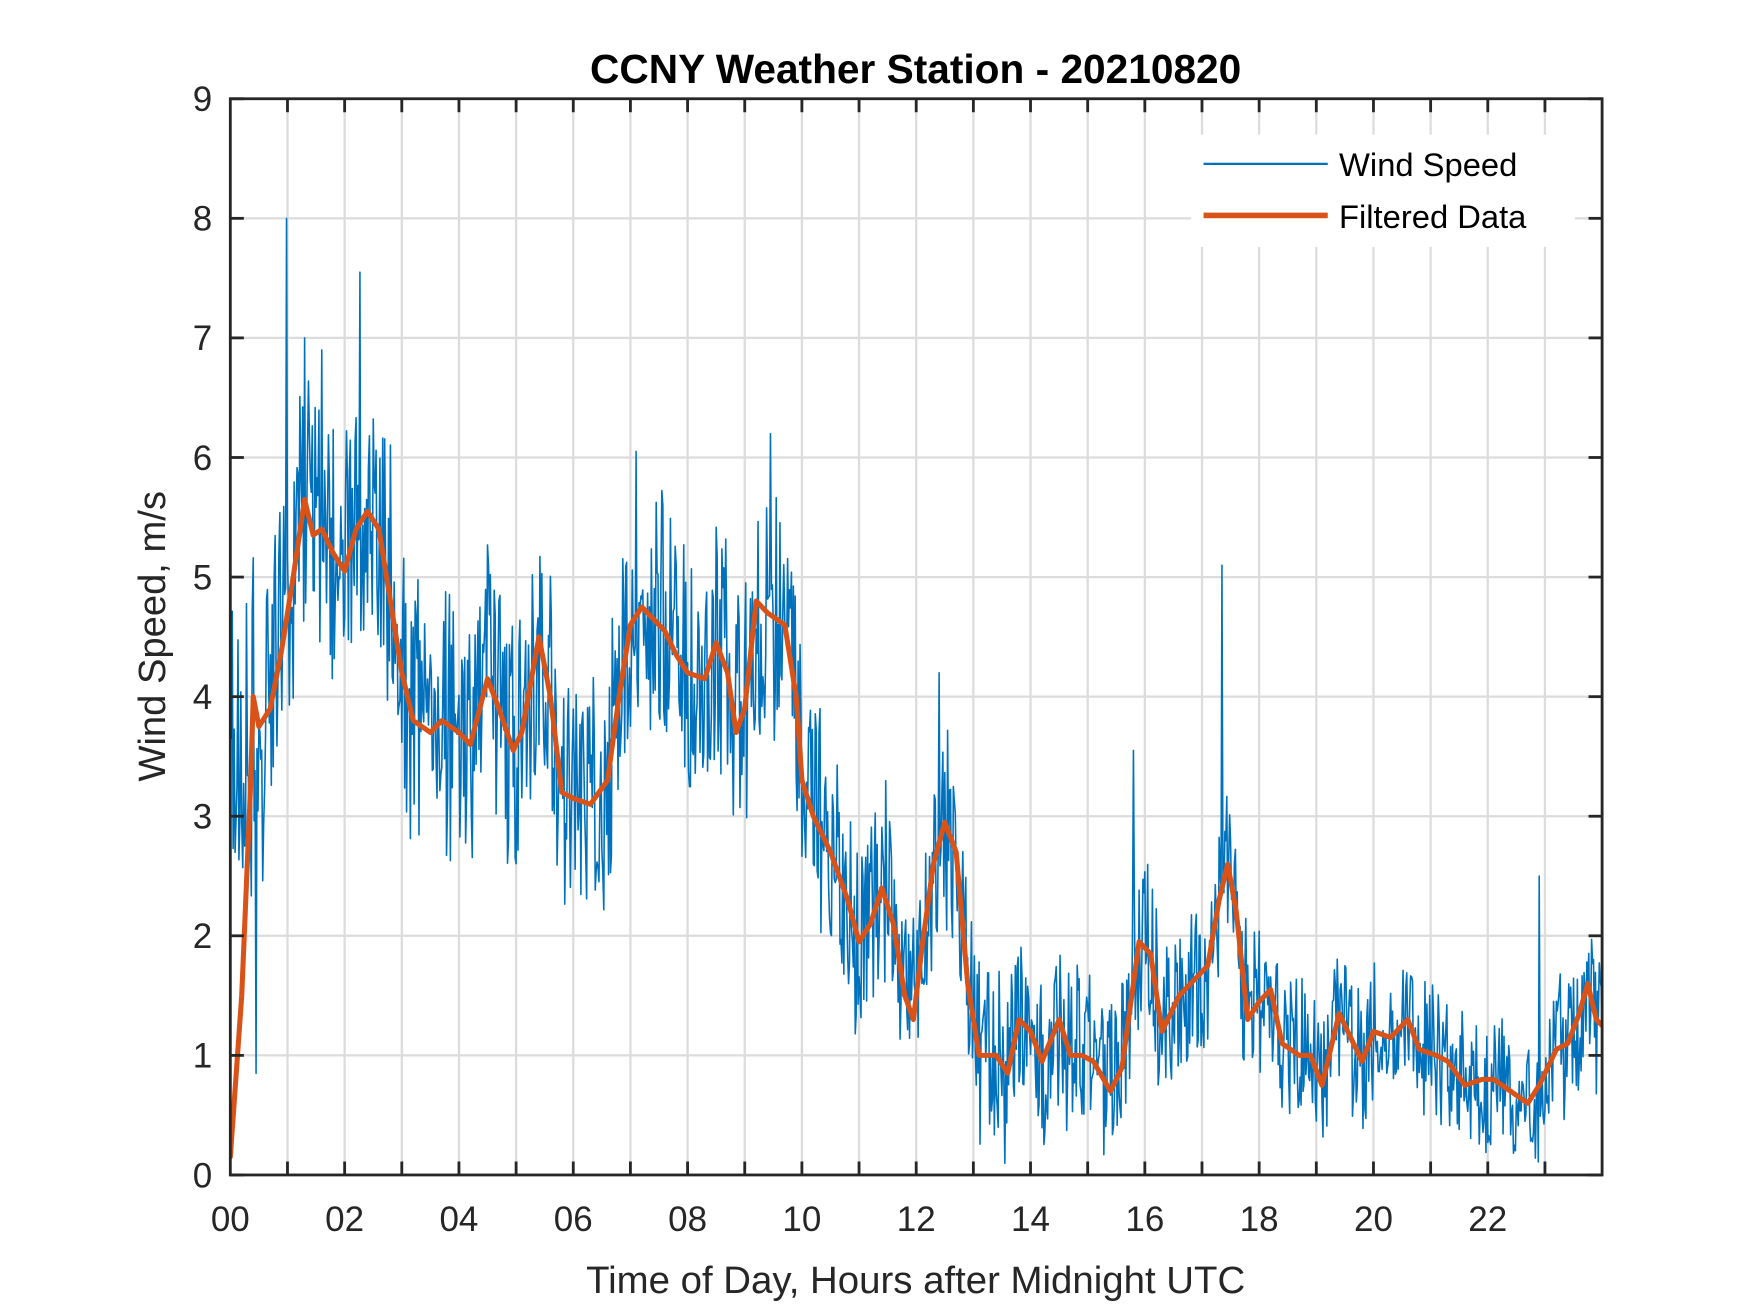  I want to click on x-tick-label: 08, so click(687, 1219).